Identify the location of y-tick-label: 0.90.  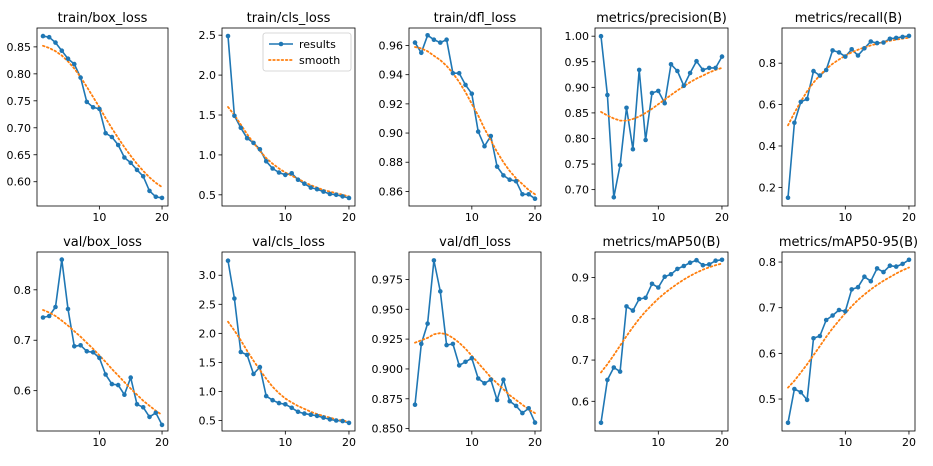
(577, 87).